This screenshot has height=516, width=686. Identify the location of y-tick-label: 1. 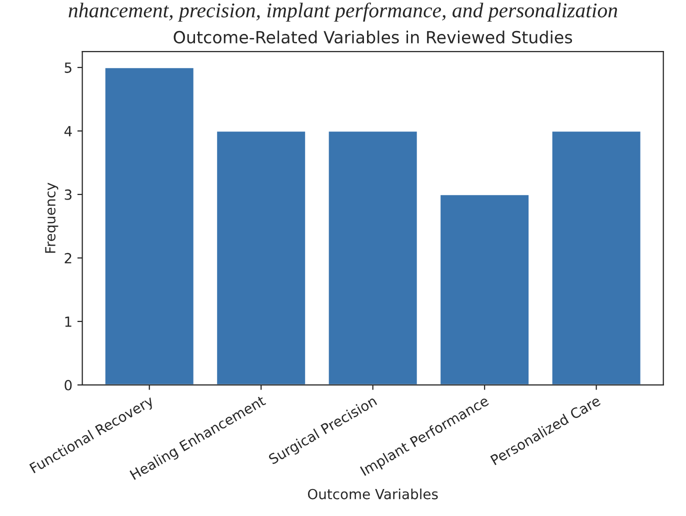
(68, 321).